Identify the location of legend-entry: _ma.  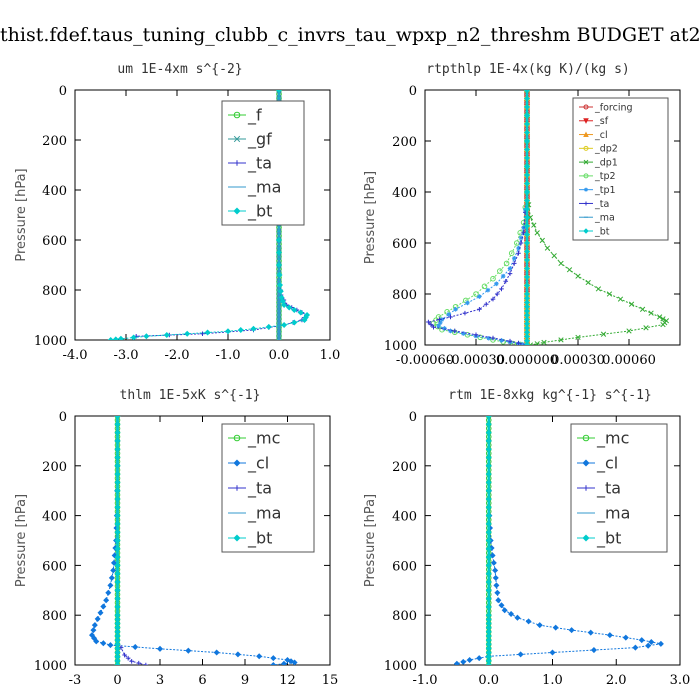
(264, 514).